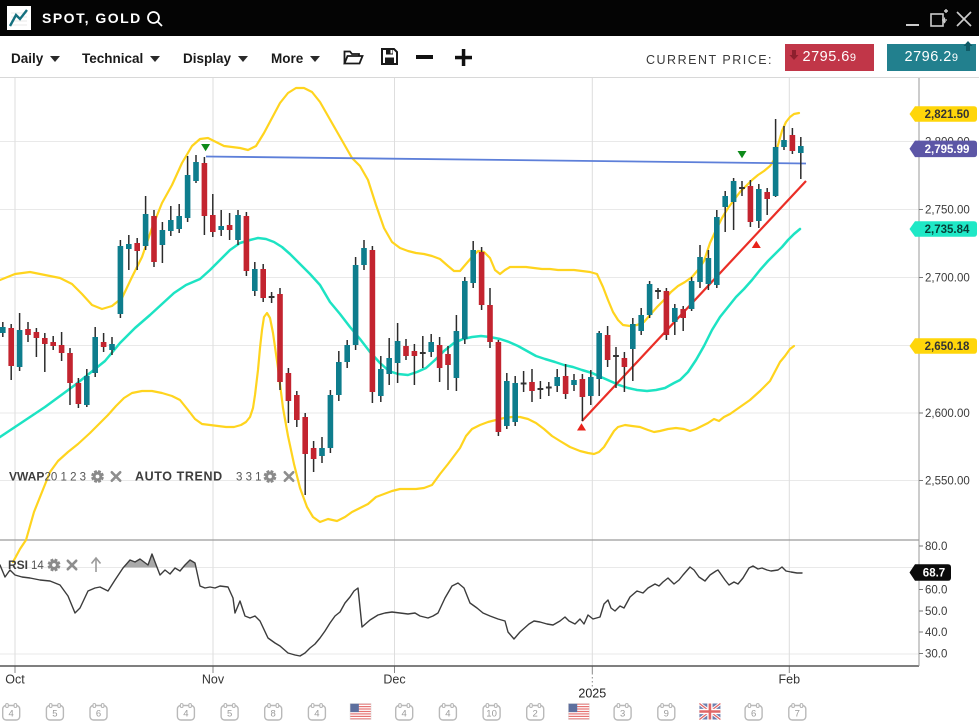  What do you see at coordinates (947, 347) in the screenshot?
I see `svg-text: 2,650.18` at bounding box center [947, 347].